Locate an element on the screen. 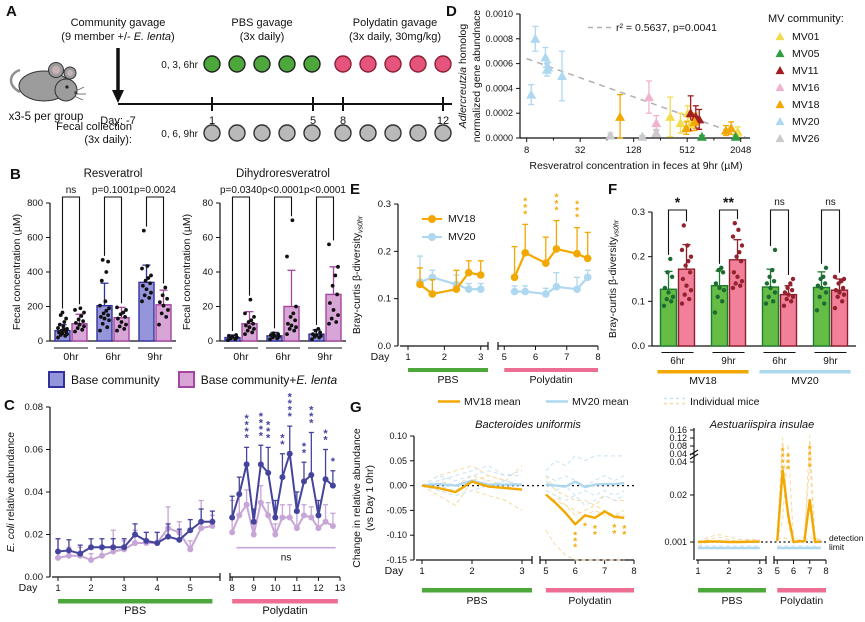 The width and height of the screenshot is (865, 622). y-tick-label: 20 is located at coordinates (207, 307).